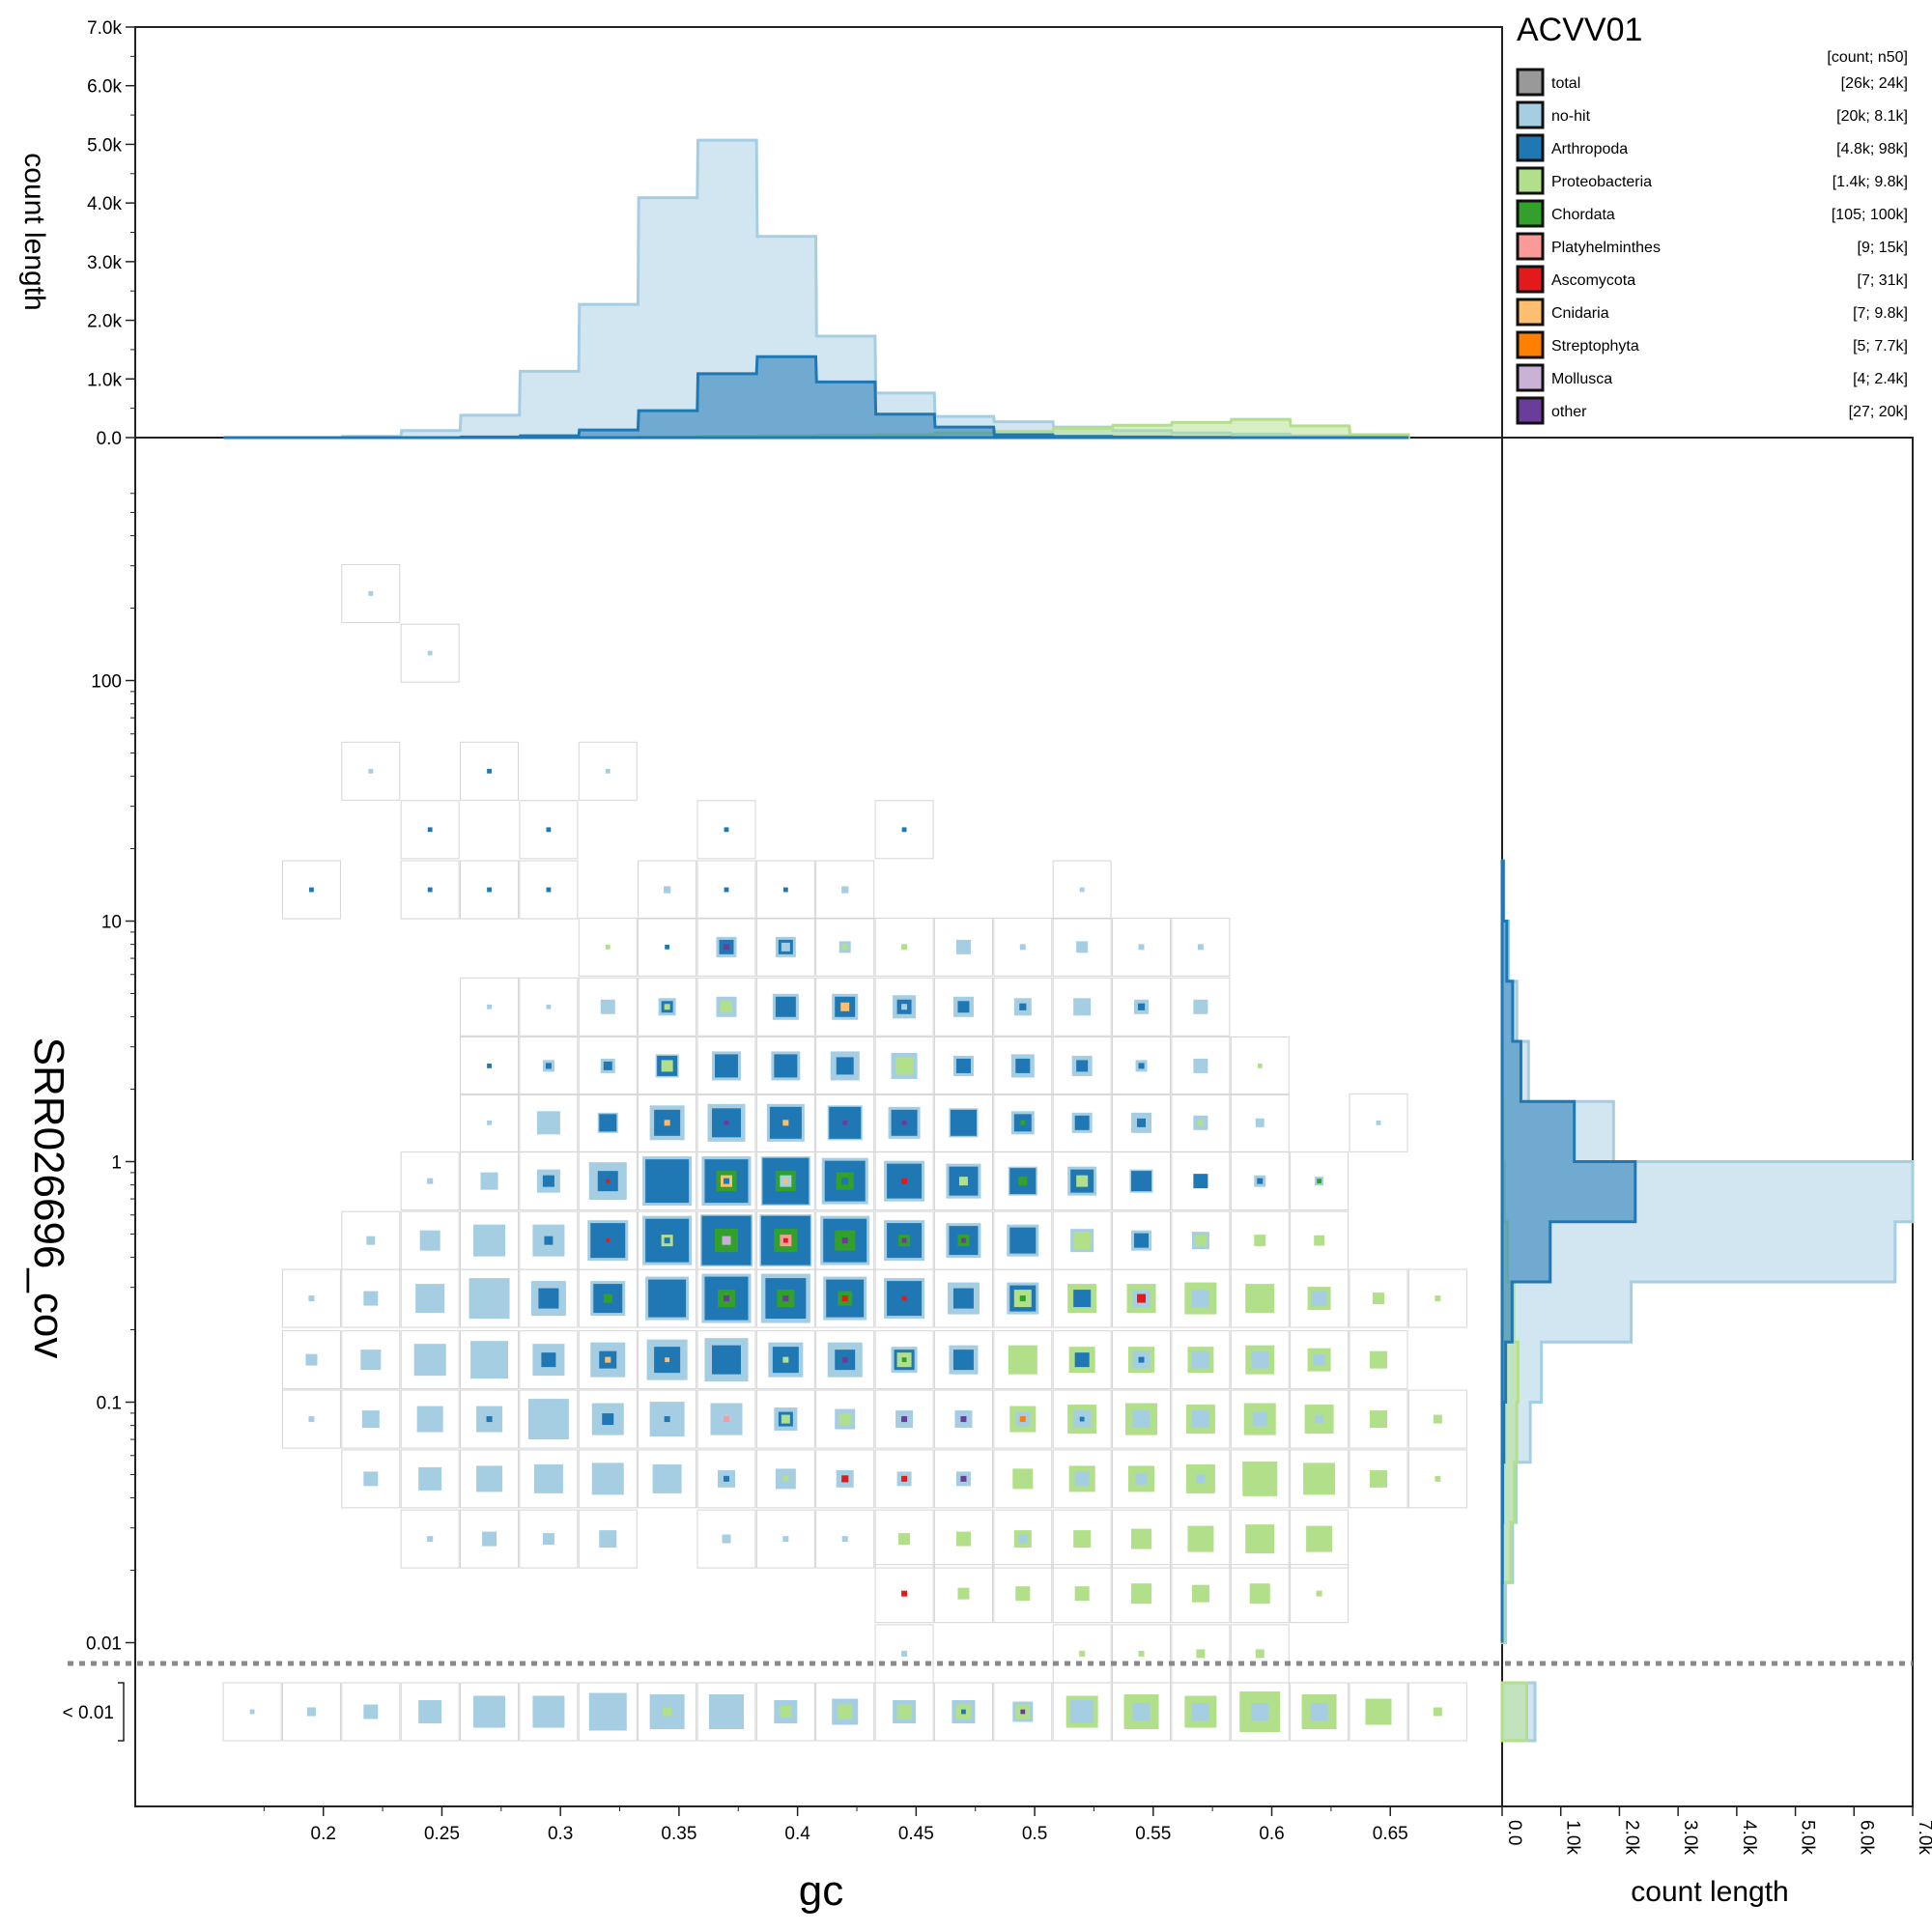 Image resolution: width=1932 pixels, height=1932 pixels. Describe the element at coordinates (1580, 313) in the screenshot. I see `legend-label: Cnidaria` at that location.